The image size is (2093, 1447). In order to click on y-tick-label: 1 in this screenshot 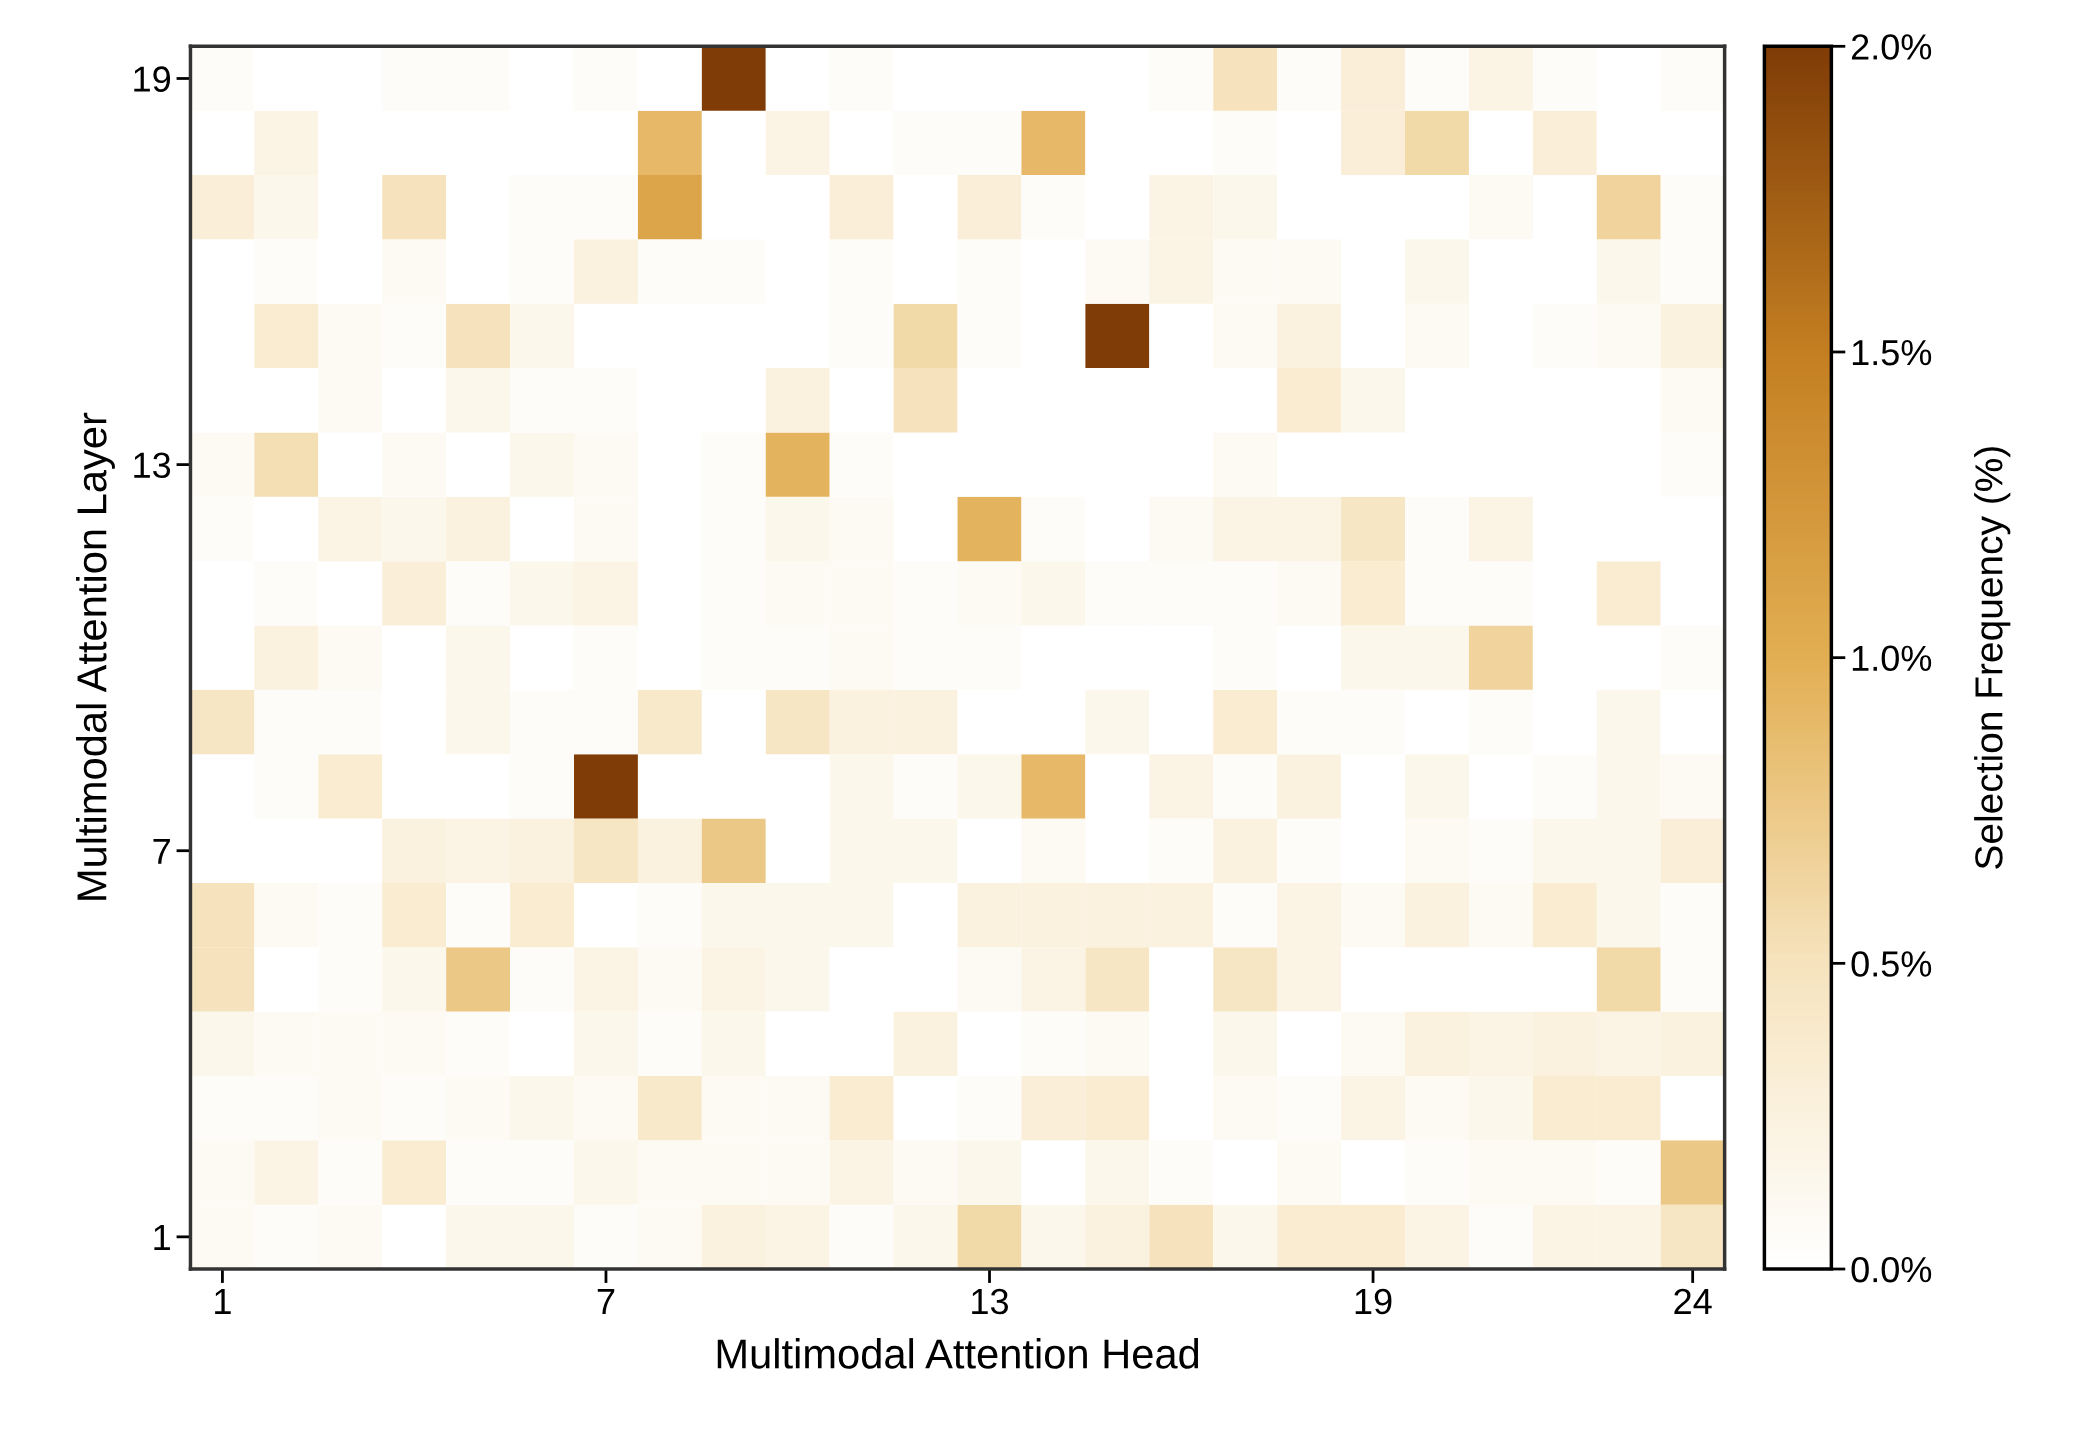, I will do `click(162, 1237)`.